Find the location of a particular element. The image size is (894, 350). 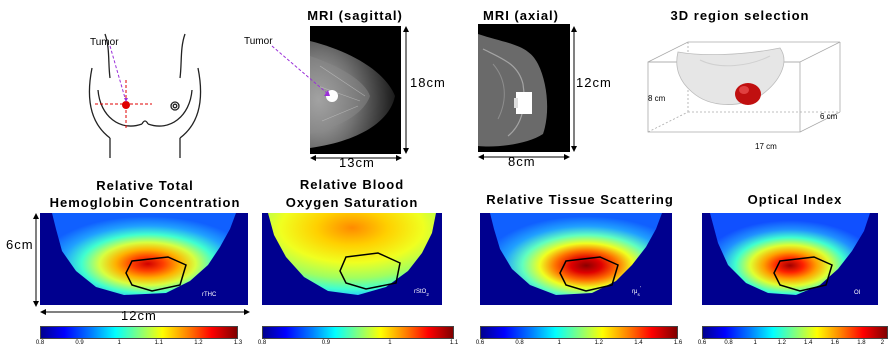

map2-title-line2: Oxygen Saturation is located at coordinates (352, 202).